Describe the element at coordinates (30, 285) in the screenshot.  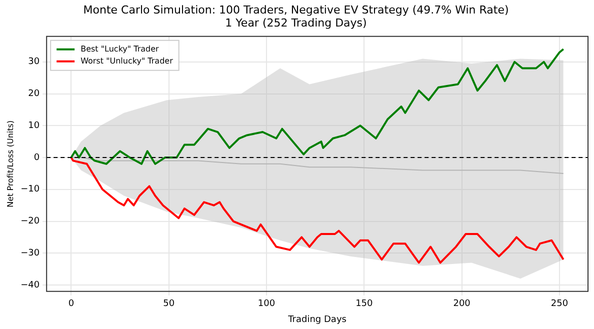
I see `y-tick-label: −40` at that location.